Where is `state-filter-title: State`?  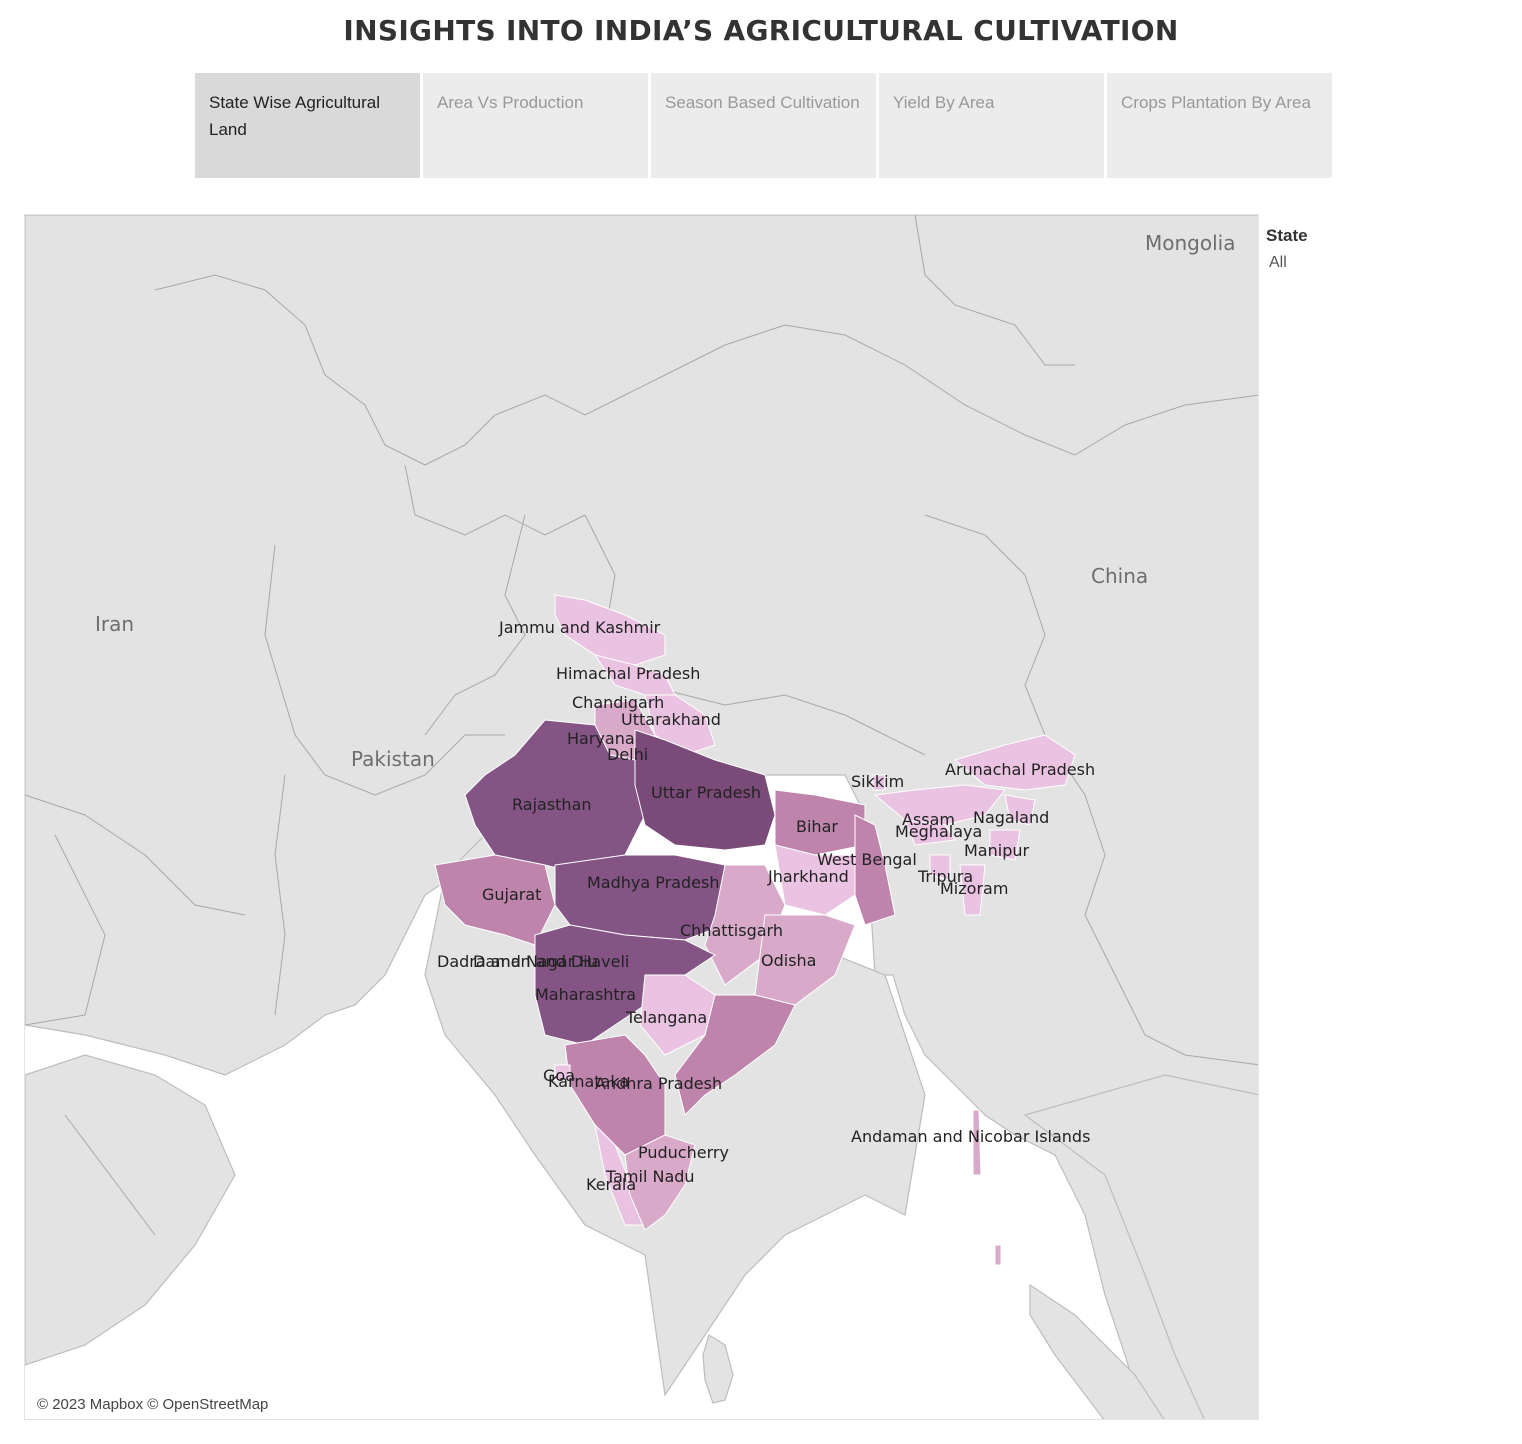 state-filter-title: State is located at coordinates (1287, 235).